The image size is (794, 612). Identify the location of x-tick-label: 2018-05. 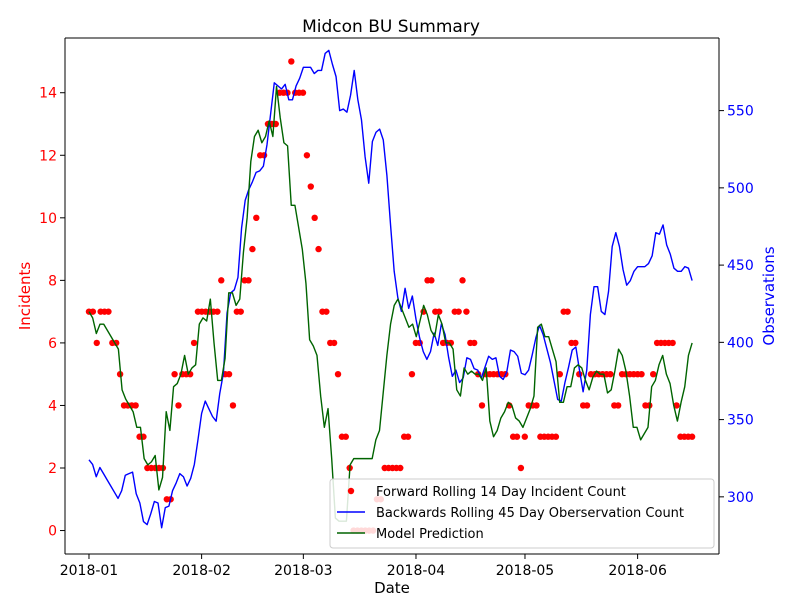
(525, 571).